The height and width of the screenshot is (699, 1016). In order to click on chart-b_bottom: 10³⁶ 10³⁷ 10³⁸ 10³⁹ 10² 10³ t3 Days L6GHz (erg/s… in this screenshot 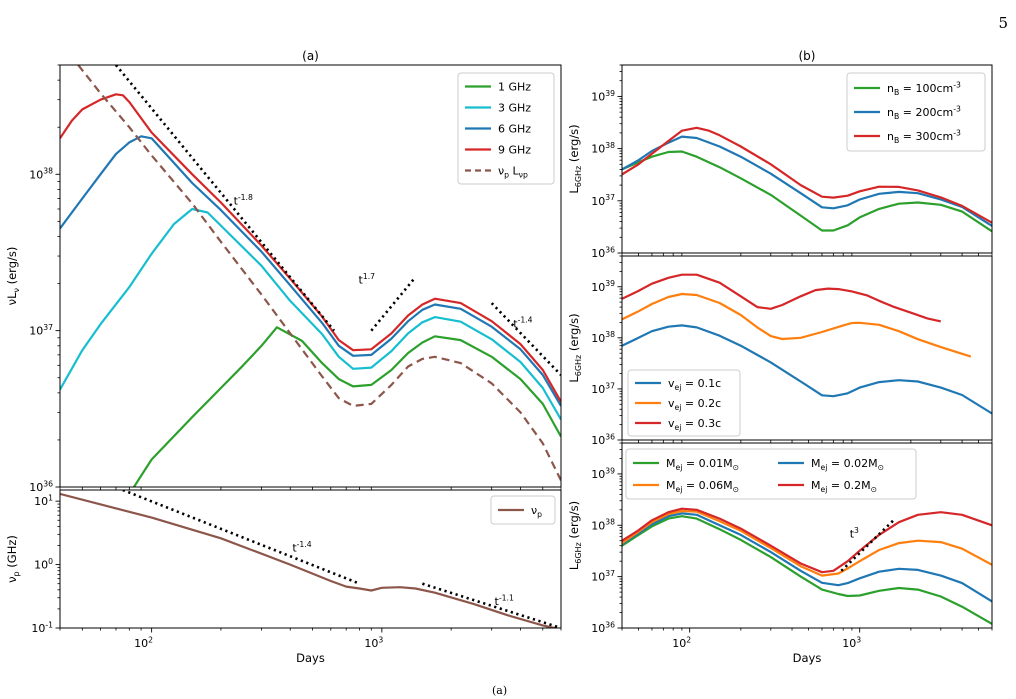, I will do `click(780, 553)`.